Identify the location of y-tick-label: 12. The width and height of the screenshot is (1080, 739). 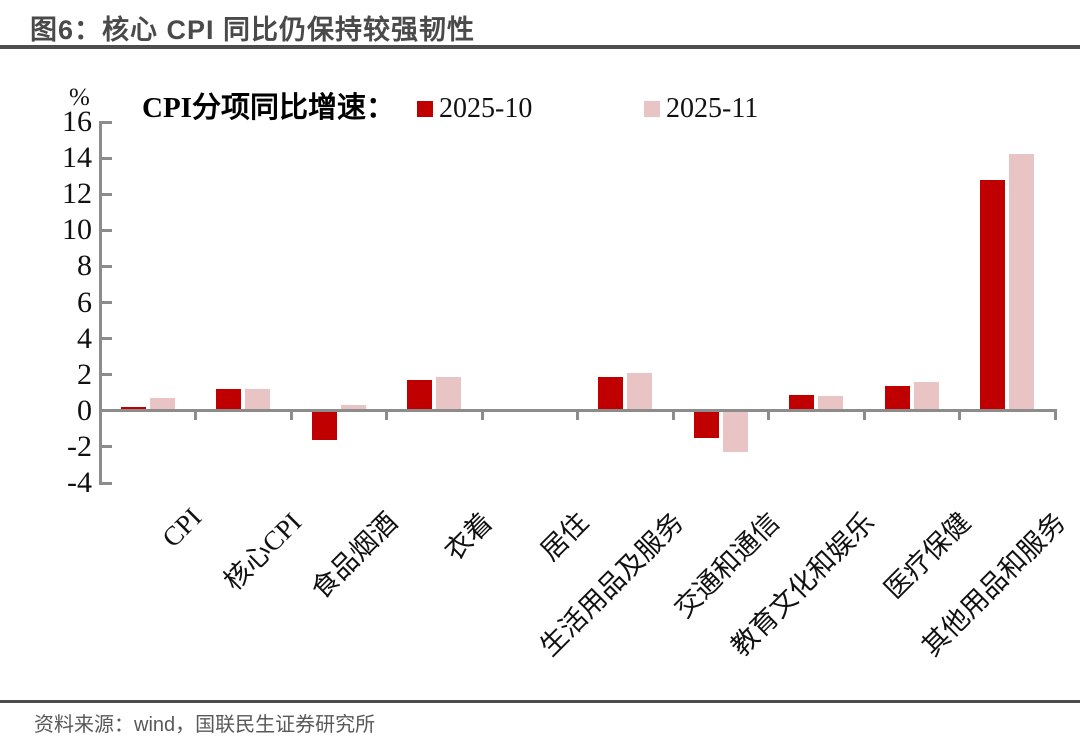
(77, 194).